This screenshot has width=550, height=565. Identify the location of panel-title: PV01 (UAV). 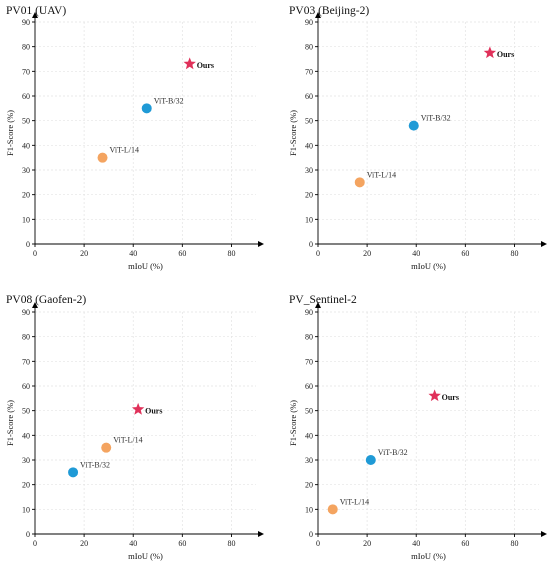
(36, 11).